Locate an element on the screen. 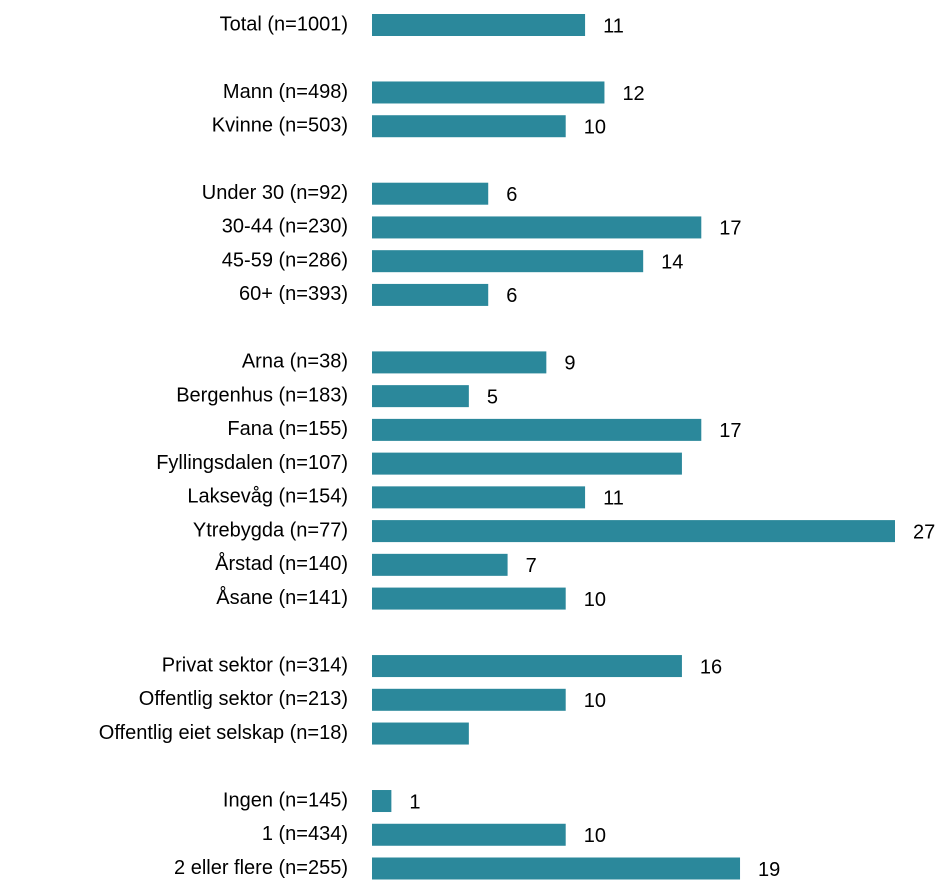  category-label: Bergenhus (n=183) is located at coordinates (262, 395).